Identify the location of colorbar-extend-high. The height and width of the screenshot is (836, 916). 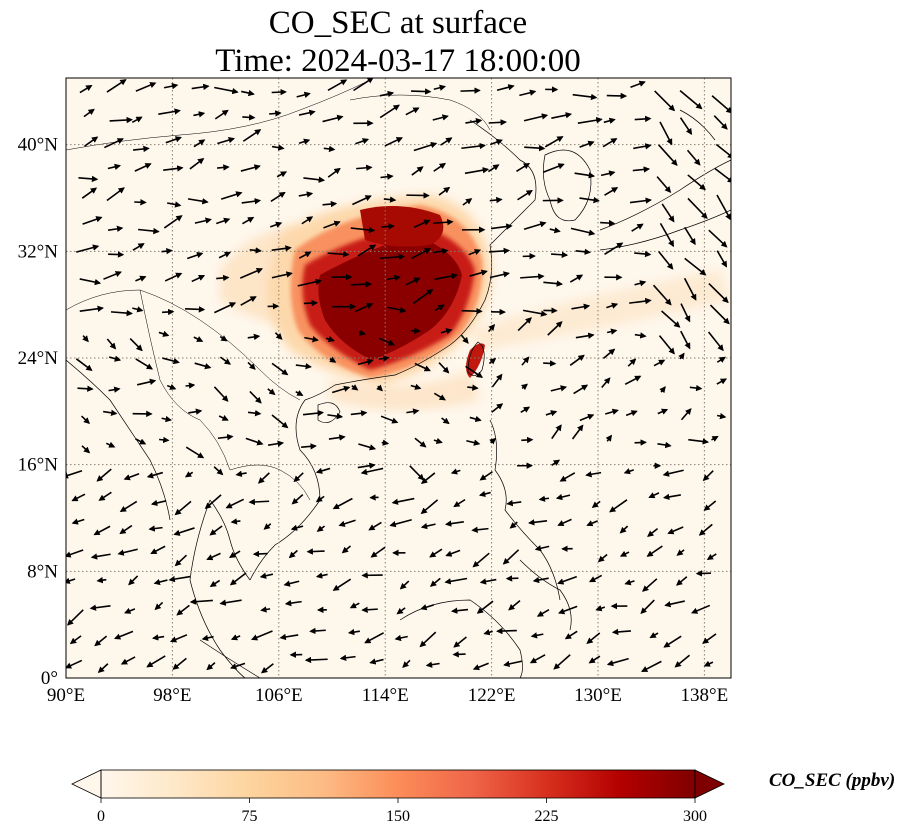
(709, 784).